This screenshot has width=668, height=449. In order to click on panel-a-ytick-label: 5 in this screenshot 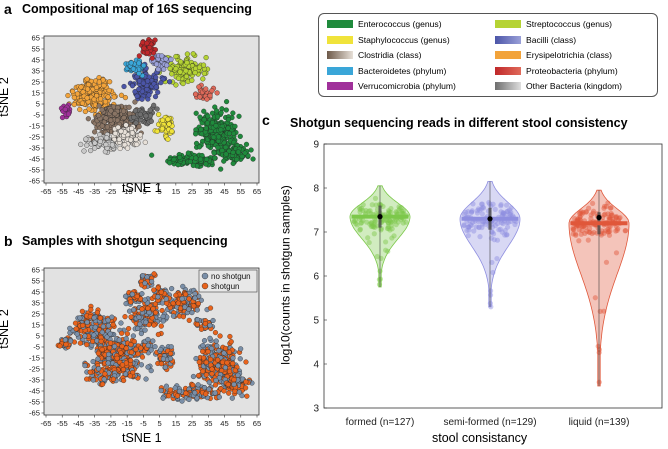, I will do `click(38, 104)`.